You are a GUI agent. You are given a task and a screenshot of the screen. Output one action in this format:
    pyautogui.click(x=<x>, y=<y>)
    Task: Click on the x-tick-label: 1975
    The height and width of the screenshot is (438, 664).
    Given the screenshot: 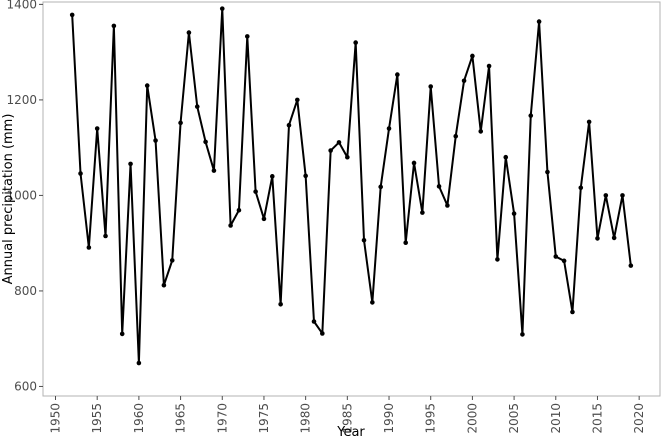 What is the action you would take?
    pyautogui.click(x=264, y=418)
    